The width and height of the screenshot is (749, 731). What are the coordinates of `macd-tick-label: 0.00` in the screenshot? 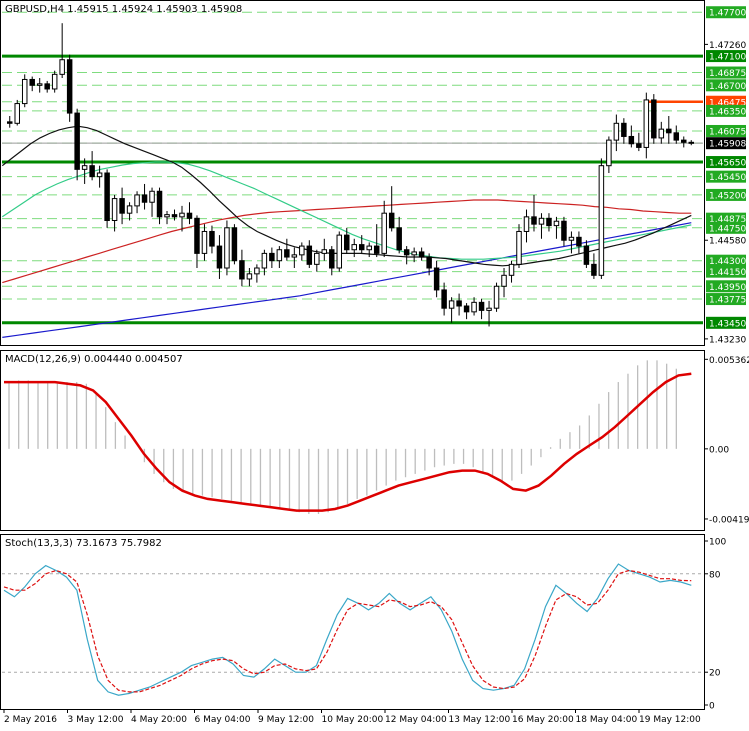 It's located at (719, 450).